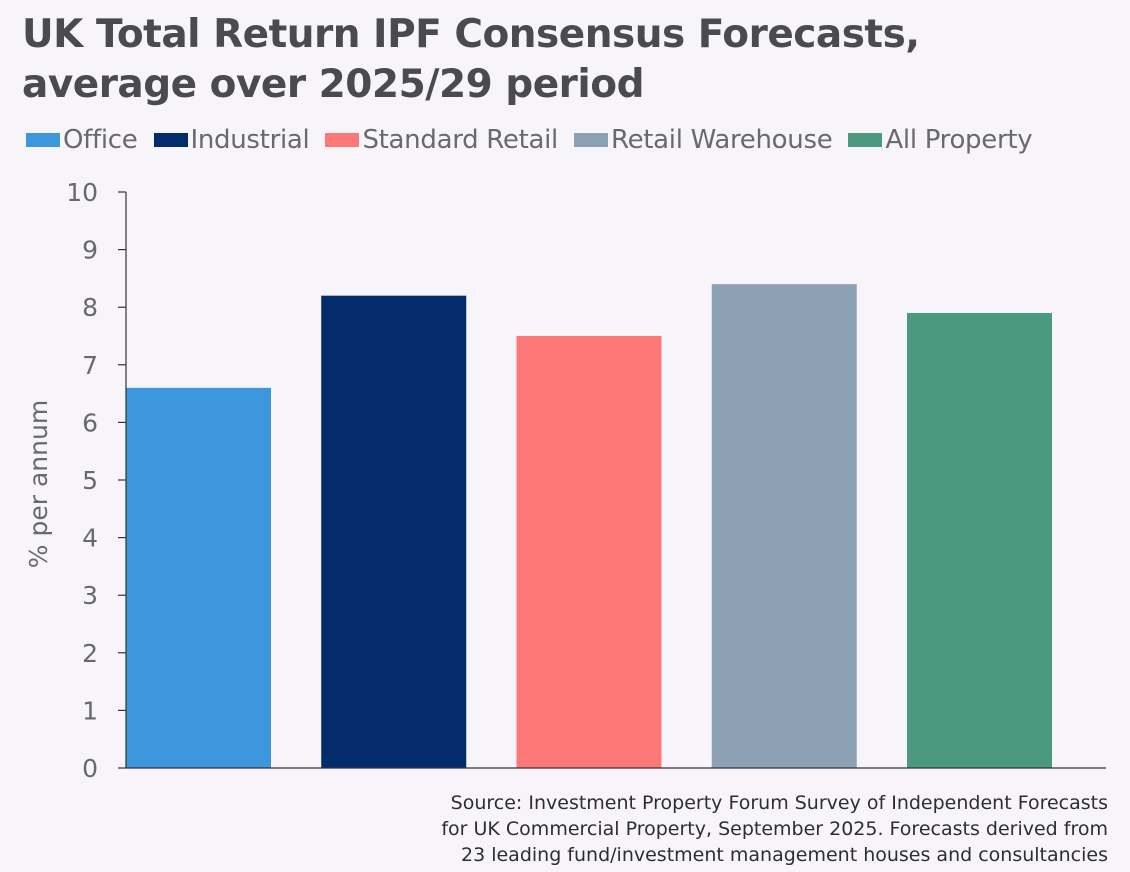 Image resolution: width=1130 pixels, height=872 pixels. I want to click on legend-item-office: Office, so click(82, 140).